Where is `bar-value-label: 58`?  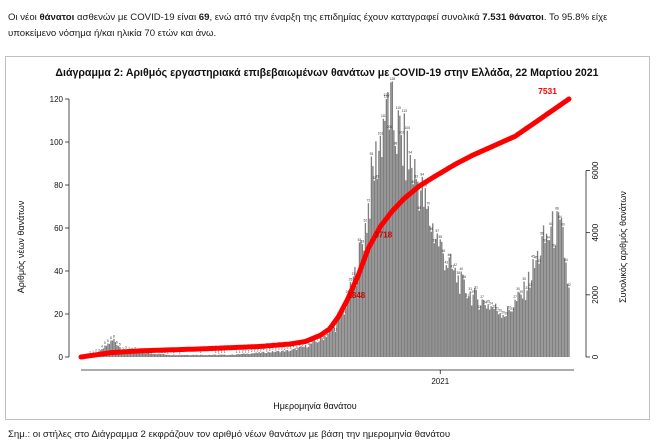 bar-value-label: 58 is located at coordinates (432, 229).